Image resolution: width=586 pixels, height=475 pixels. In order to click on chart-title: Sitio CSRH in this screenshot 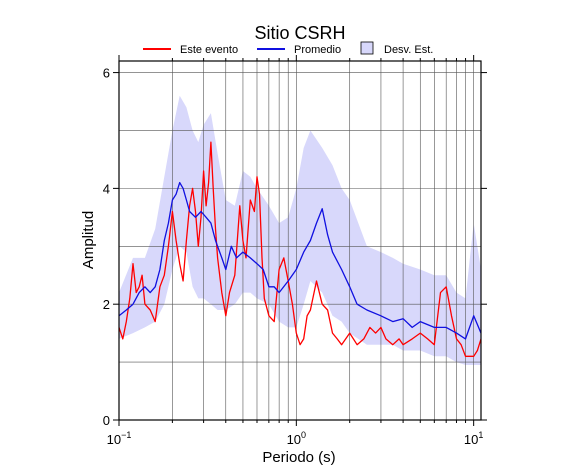, I will do `click(299, 33)`.